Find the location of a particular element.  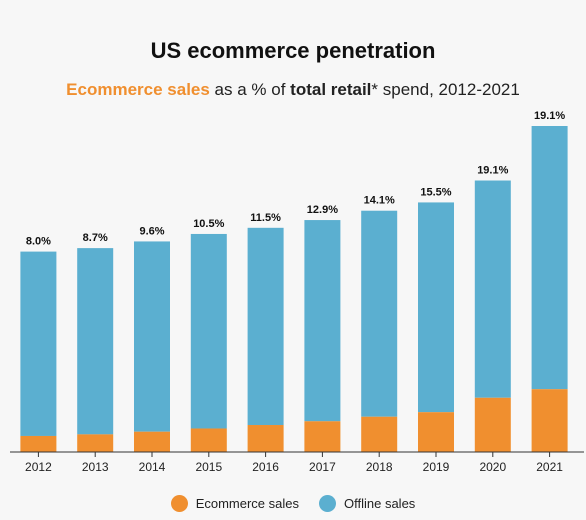

bar-offline-2012 is located at coordinates (38, 343).